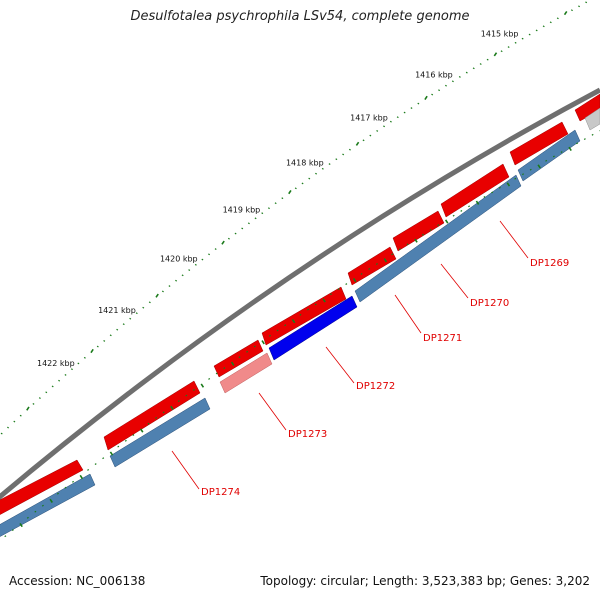 This screenshot has width=600, height=600. I want to click on gene-label: DP1269, so click(549, 263).